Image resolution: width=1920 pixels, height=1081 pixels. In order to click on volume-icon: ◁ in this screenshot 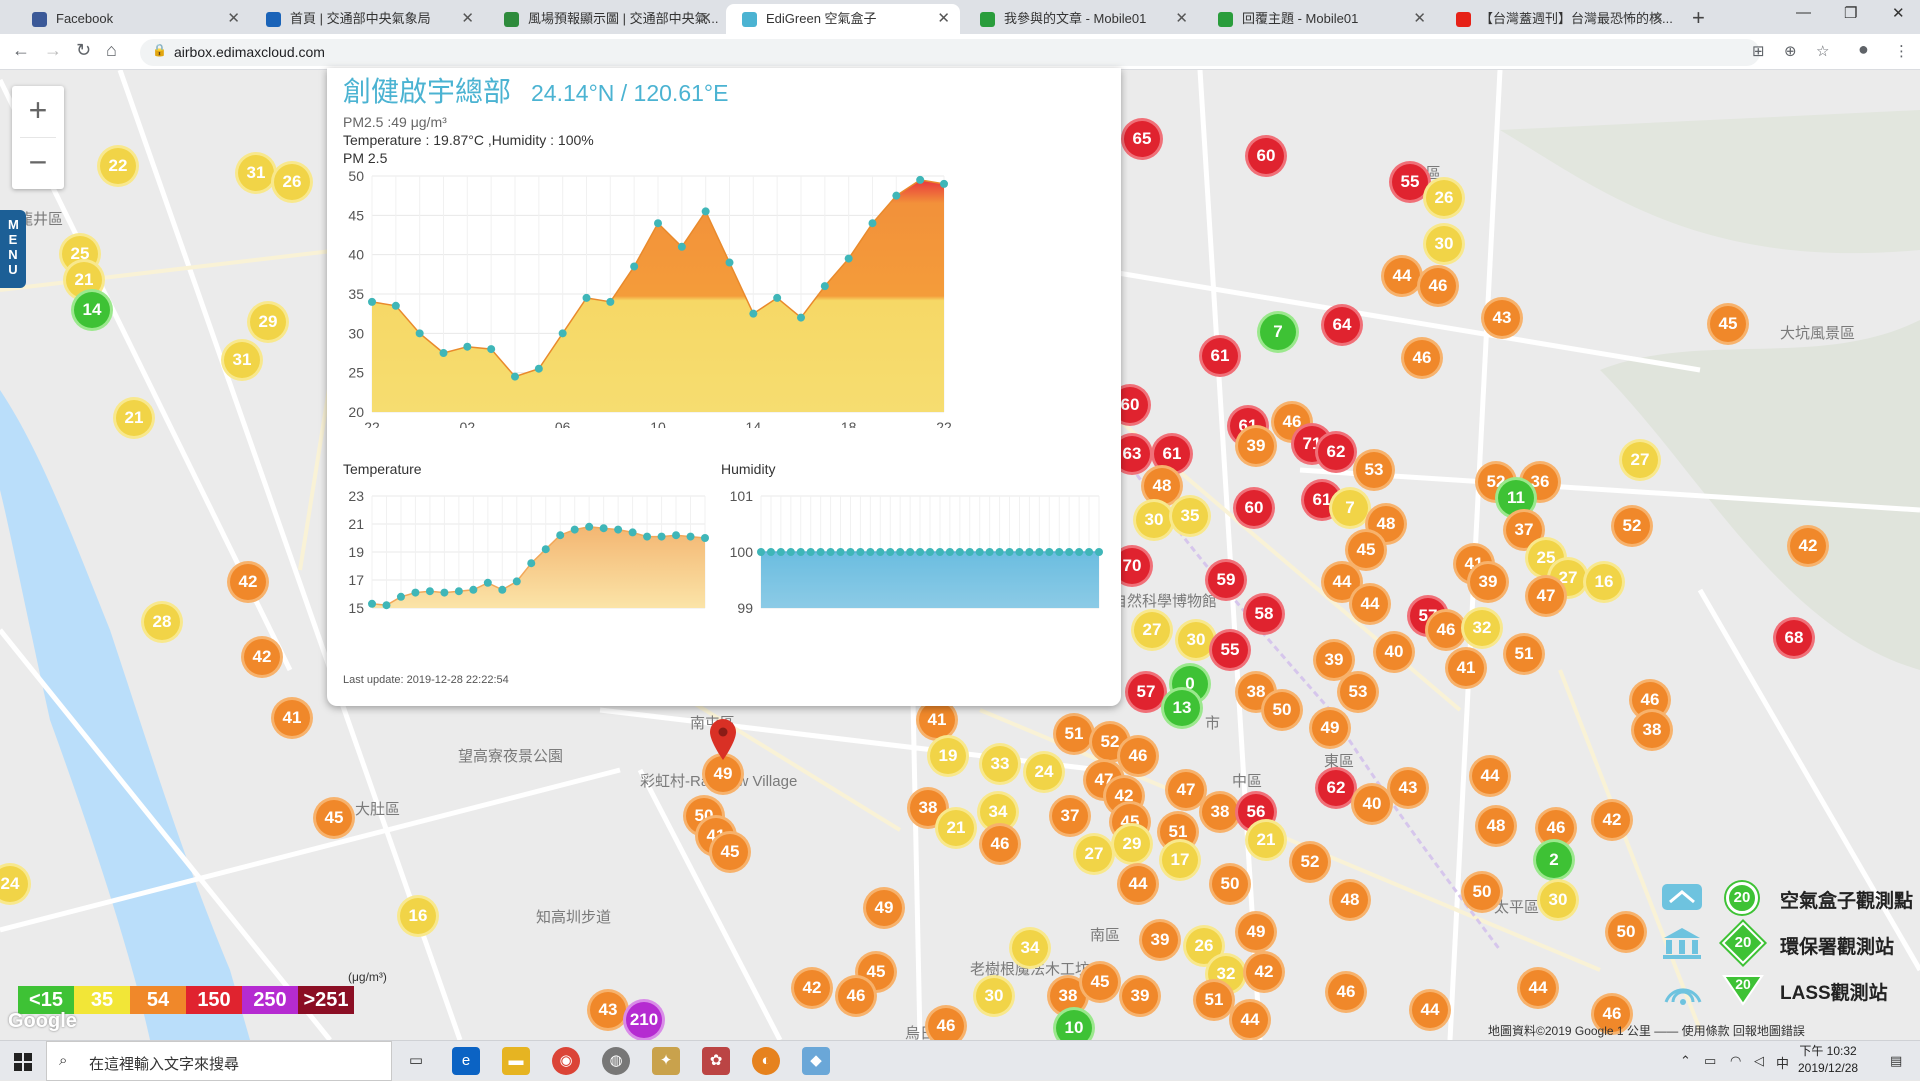, I will do `click(1759, 1060)`.